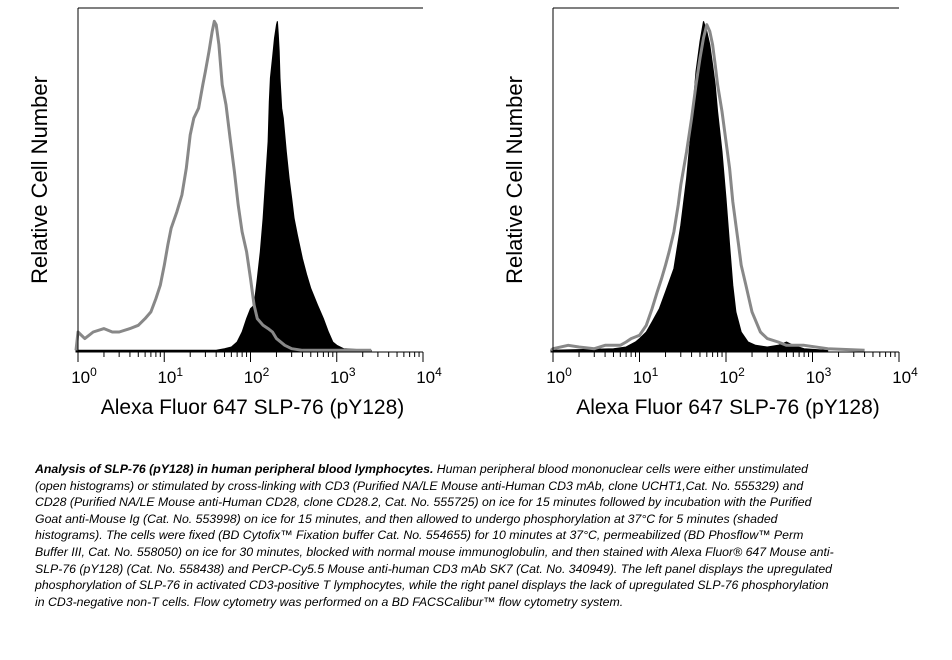 Image resolution: width=952 pixels, height=660 pixels. Describe the element at coordinates (689, 187) in the screenshot. I see `shaded-histogram-series` at that location.